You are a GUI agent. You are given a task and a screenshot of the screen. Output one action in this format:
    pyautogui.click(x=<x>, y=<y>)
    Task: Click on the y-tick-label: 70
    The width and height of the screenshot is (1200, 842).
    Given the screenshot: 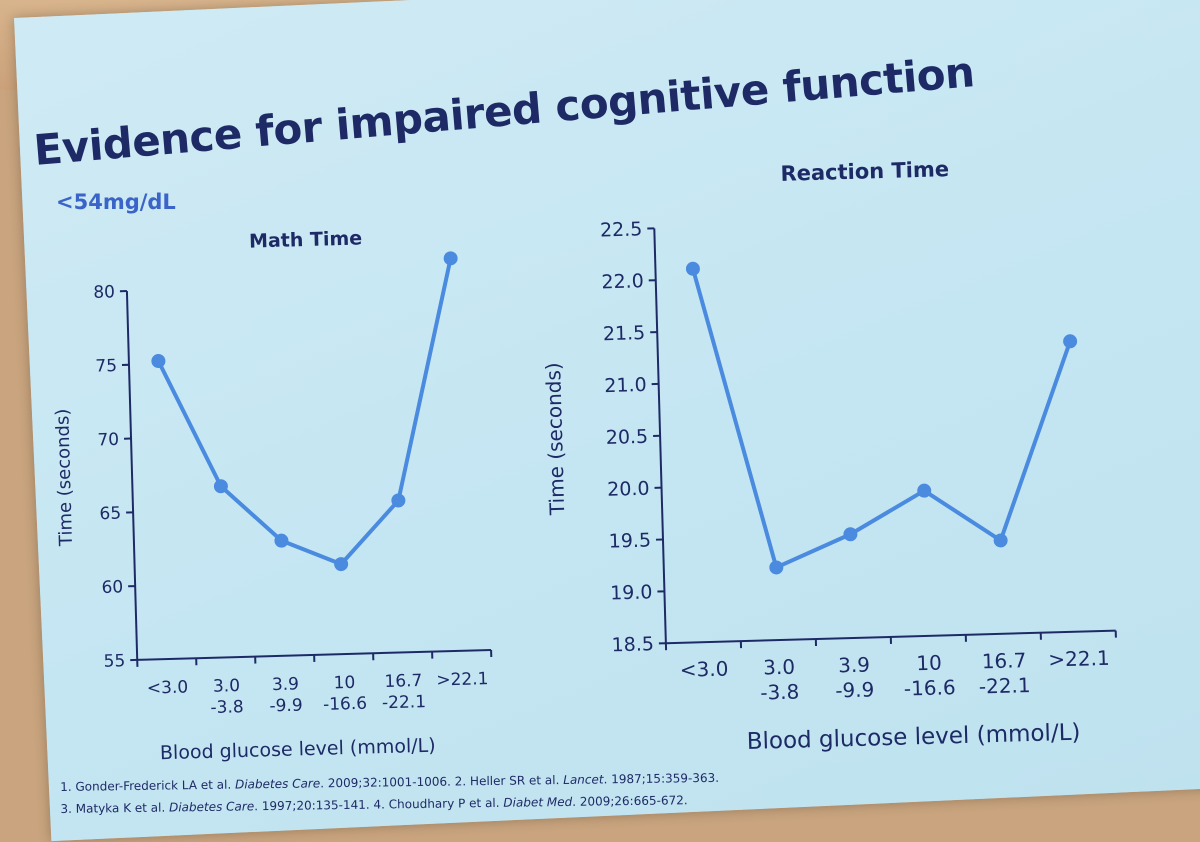 What is the action you would take?
    pyautogui.click(x=108, y=440)
    